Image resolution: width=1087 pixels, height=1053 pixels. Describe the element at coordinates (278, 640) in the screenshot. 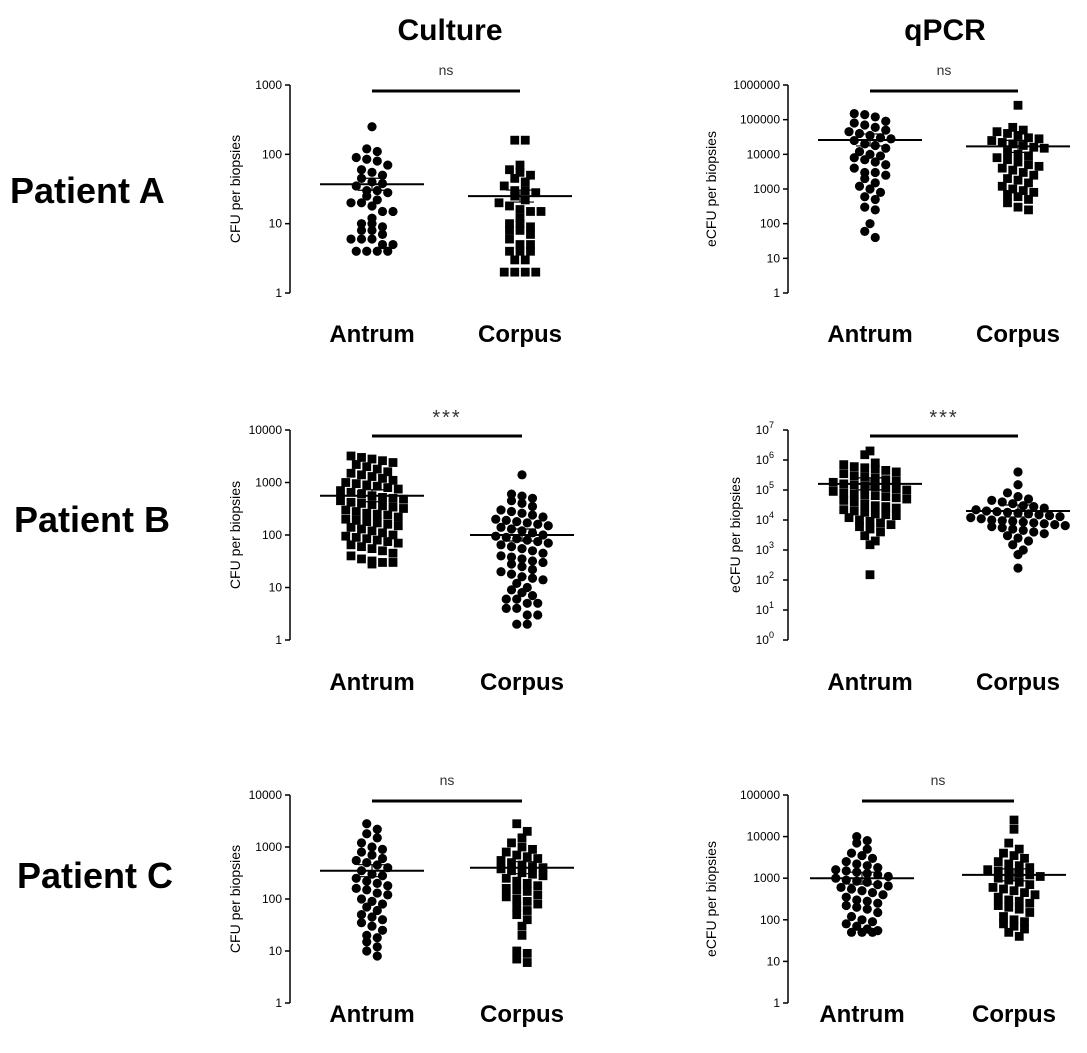

I see `y-tick-label: 1` at that location.